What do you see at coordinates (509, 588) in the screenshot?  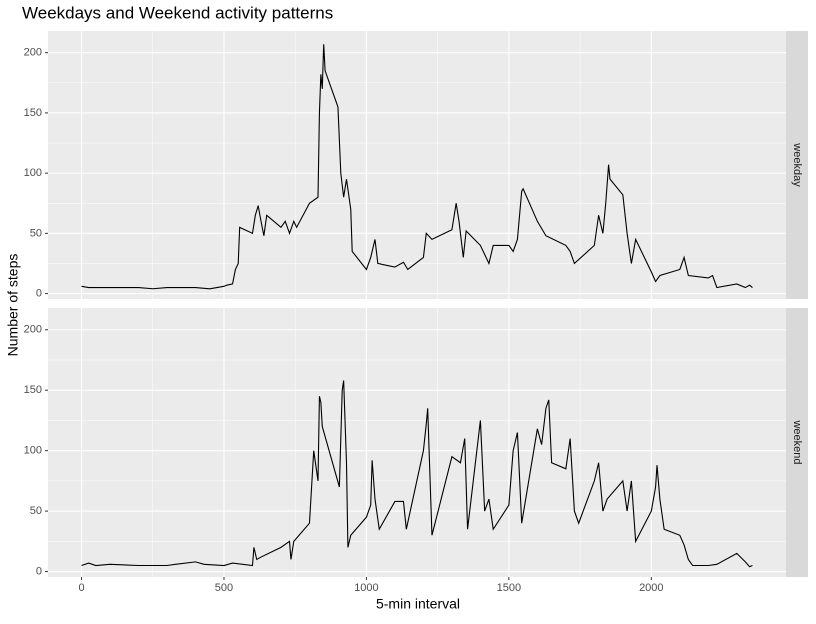 I see `x-tick-label: 1500` at bounding box center [509, 588].